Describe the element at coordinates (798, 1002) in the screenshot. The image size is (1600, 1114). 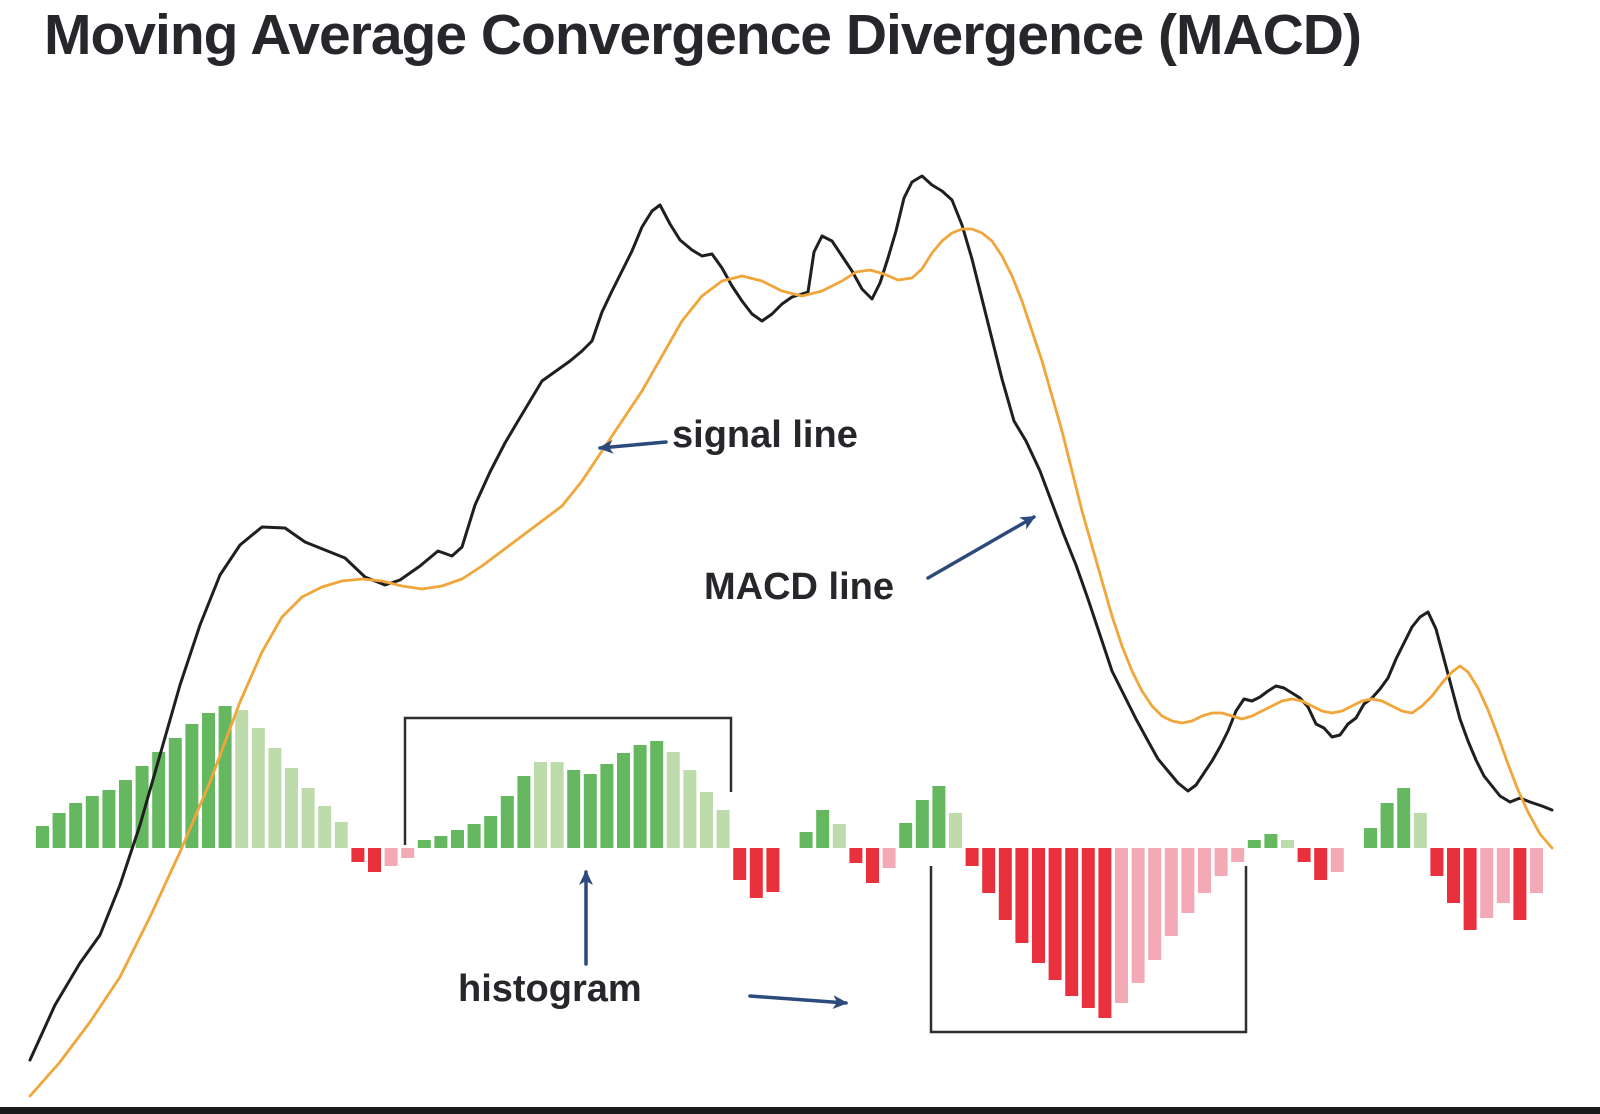
I see `histogram-right-arrow` at that location.